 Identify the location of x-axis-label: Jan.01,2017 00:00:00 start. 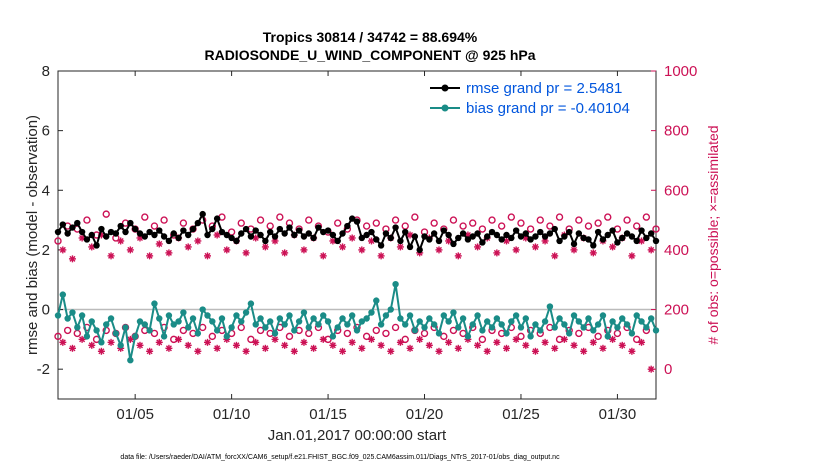
(357, 435).